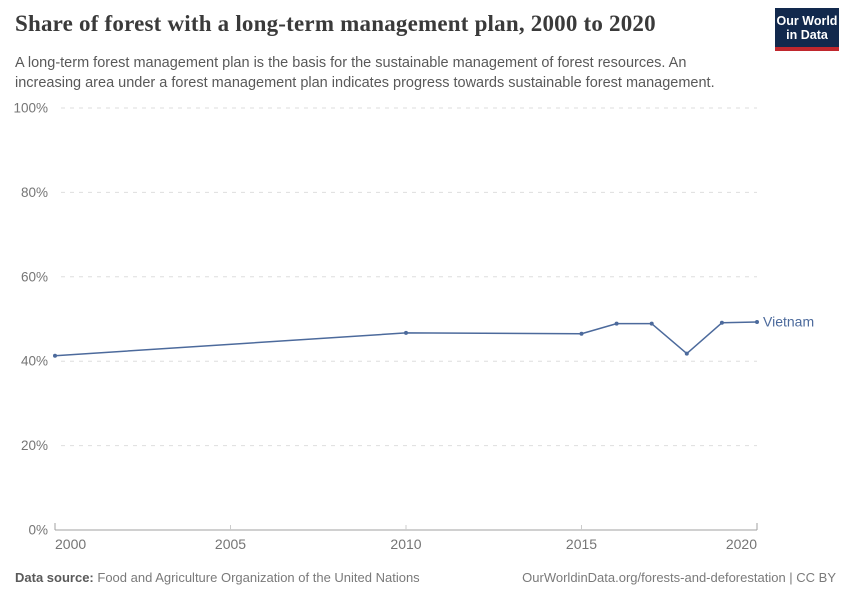 Image resolution: width=850 pixels, height=600 pixels. Describe the element at coordinates (581, 333) in the screenshot. I see `data-point-2015` at that location.